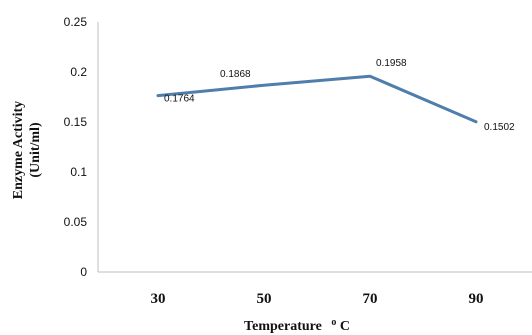 The width and height of the screenshot is (532, 335). I want to click on data-labels: 0.1764 0.1868 0.1958 0.1502, so click(339, 95).